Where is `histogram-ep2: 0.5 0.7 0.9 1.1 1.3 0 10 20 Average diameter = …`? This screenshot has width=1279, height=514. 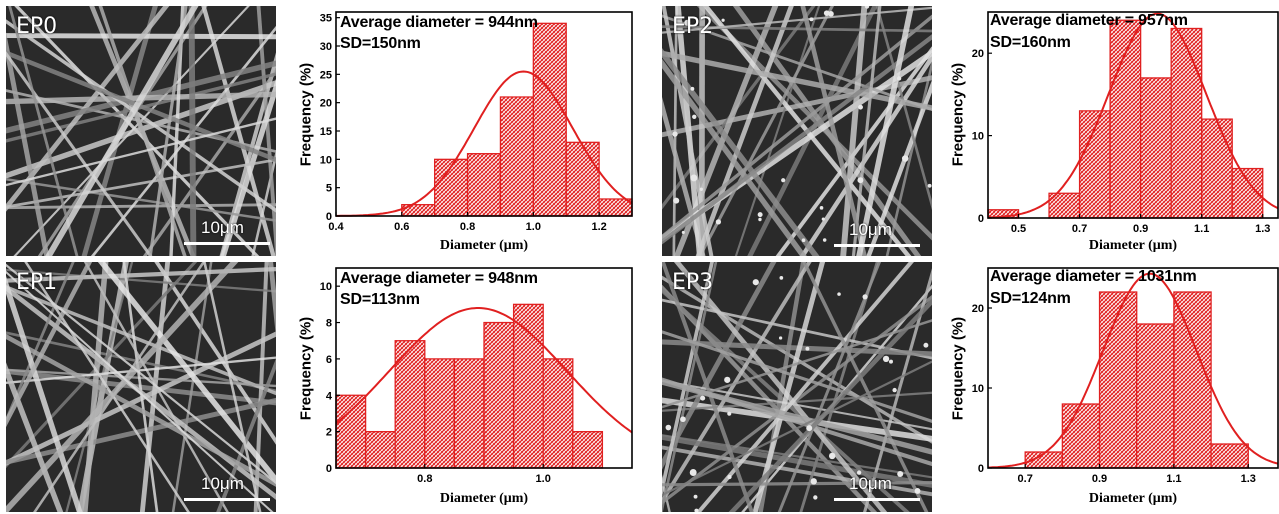
histogram-ep2: 0.5 0.7 0.9 1.1 1.3 0 10 20 Average diameter = … is located at coordinates (1109, 131).